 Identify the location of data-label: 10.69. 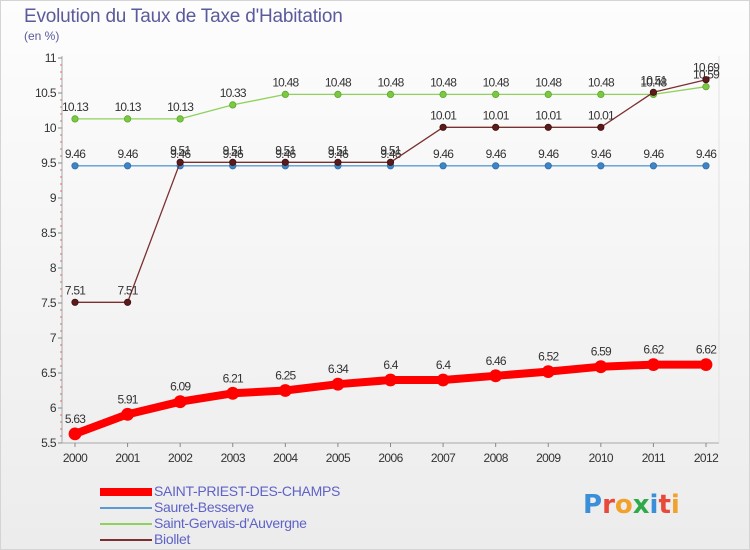
(706, 68).